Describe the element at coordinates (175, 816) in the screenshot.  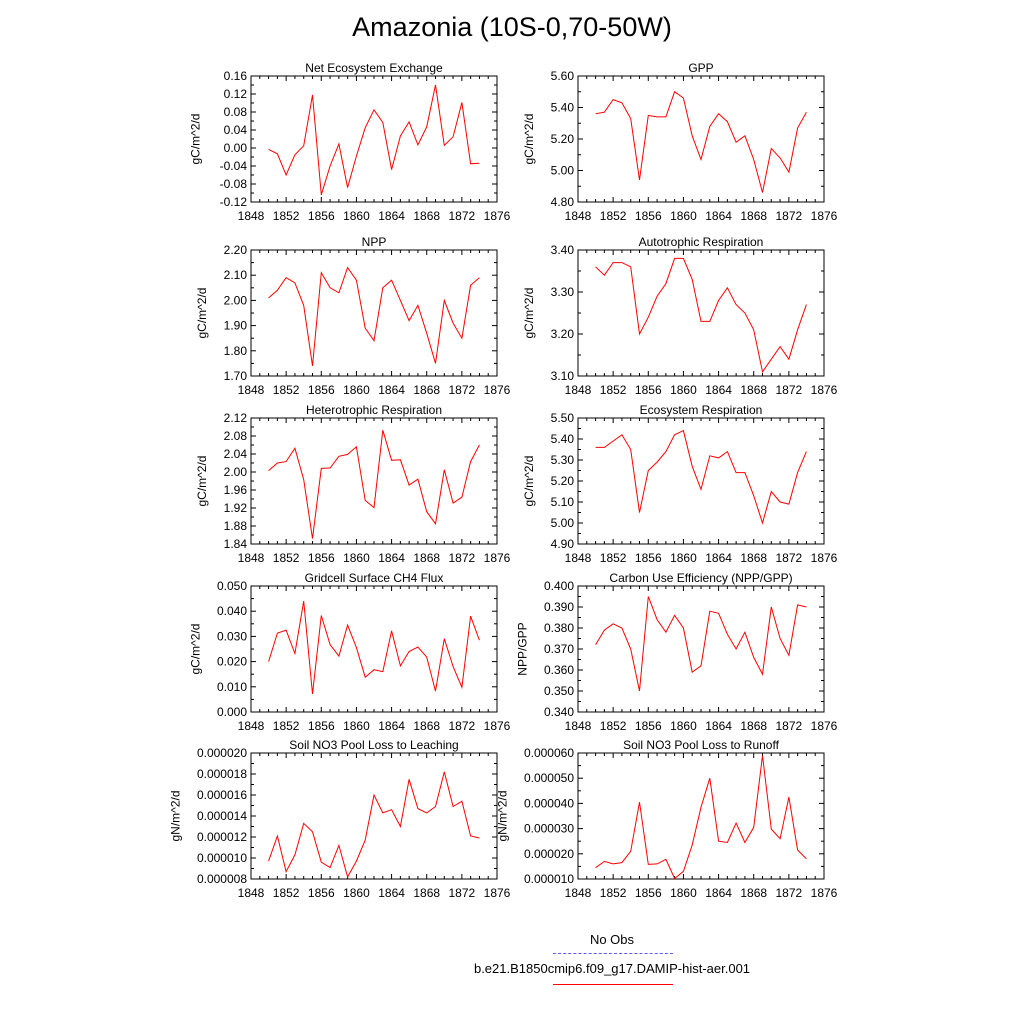
I see `y-axis-label: gN/m^2/d` at that location.